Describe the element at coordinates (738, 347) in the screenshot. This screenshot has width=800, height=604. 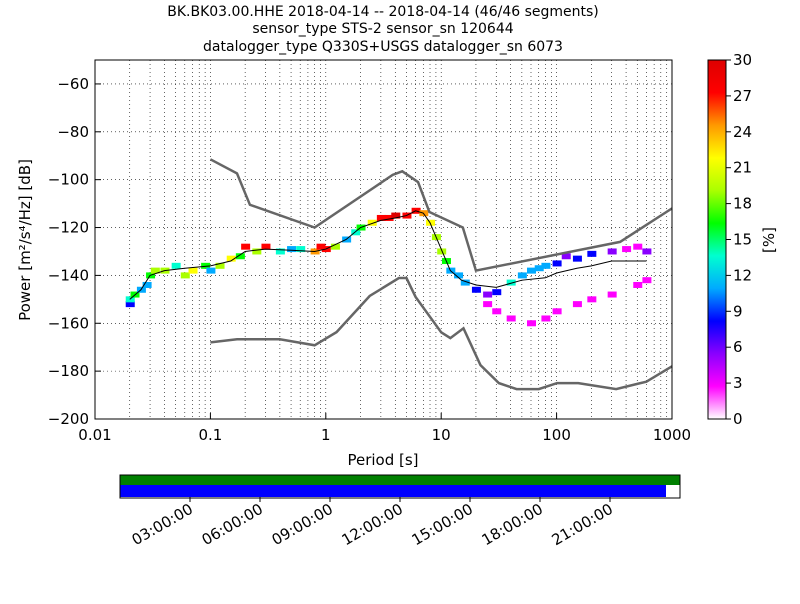
I see `colorbar-tick-label: 6` at that location.